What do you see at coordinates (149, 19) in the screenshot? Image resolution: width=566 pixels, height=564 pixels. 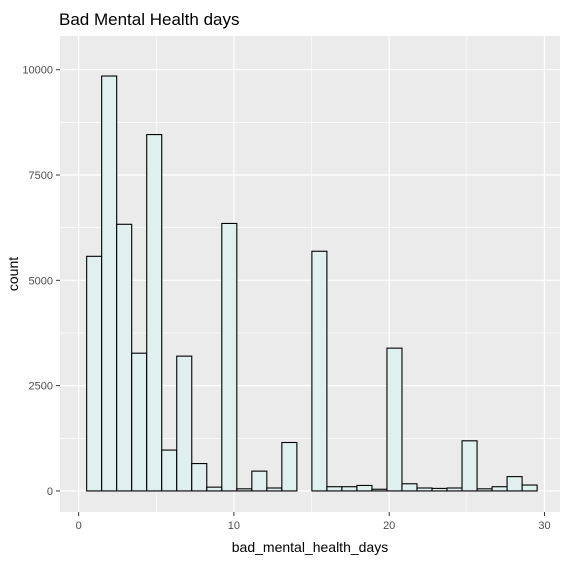 I see `chart-title: Bad Mental Health days` at bounding box center [149, 19].